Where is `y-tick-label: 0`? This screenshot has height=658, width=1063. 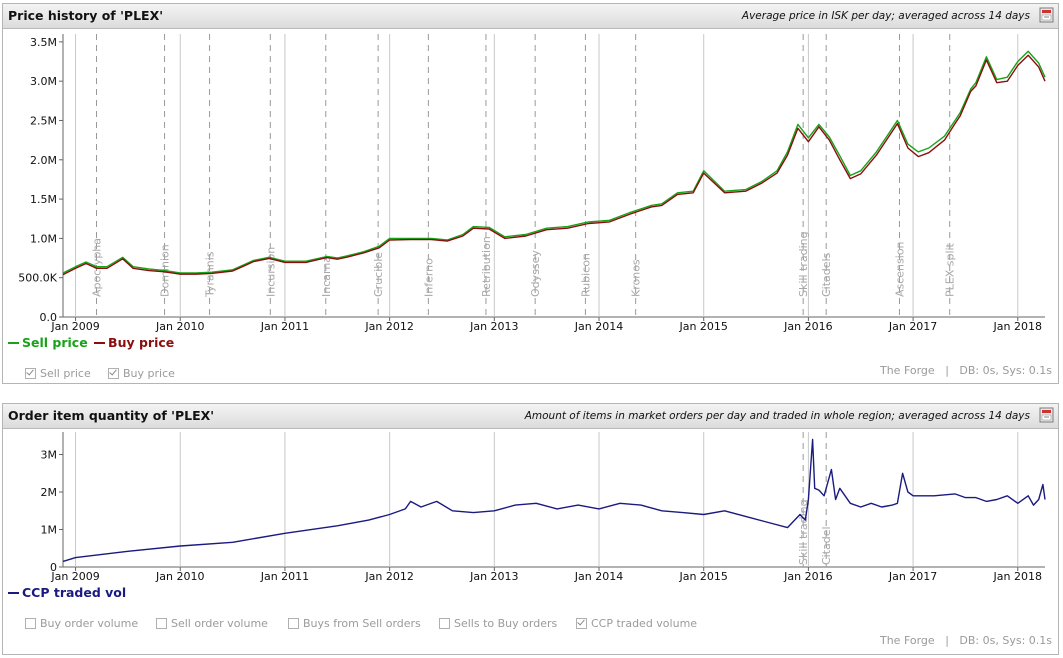 y-tick-label: 0 is located at coordinates (53, 567).